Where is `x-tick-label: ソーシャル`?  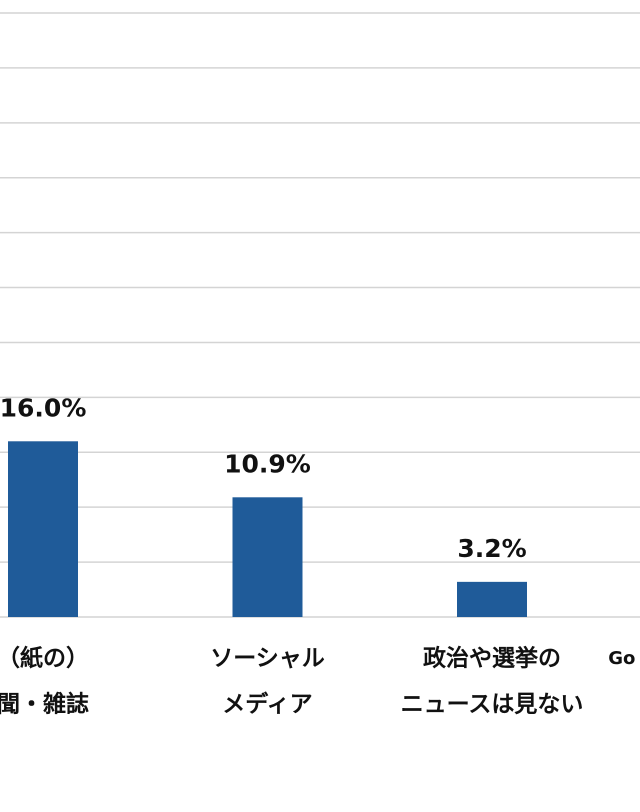
x-tick-label: ソーシャル is located at coordinates (267, 659).